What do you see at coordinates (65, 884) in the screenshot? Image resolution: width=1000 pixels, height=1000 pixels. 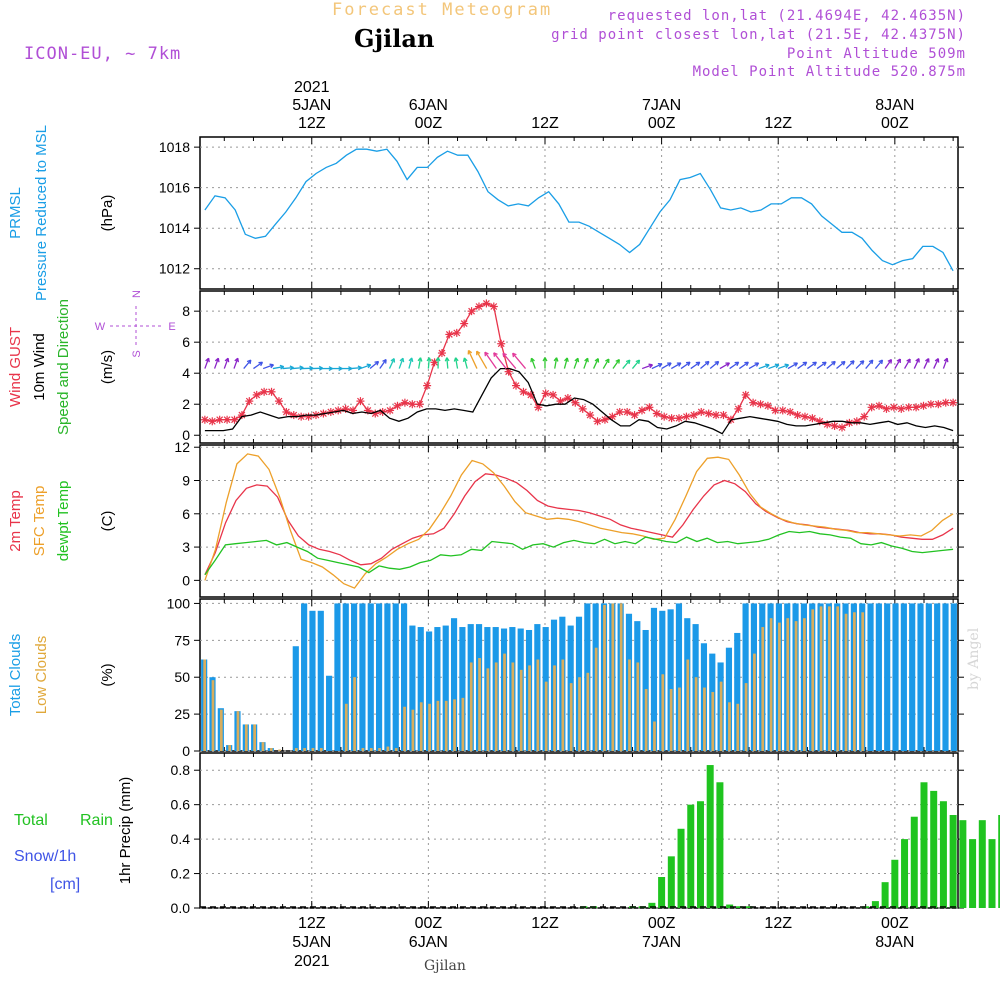 I see `precip-unit-label: [cm]` at bounding box center [65, 884].